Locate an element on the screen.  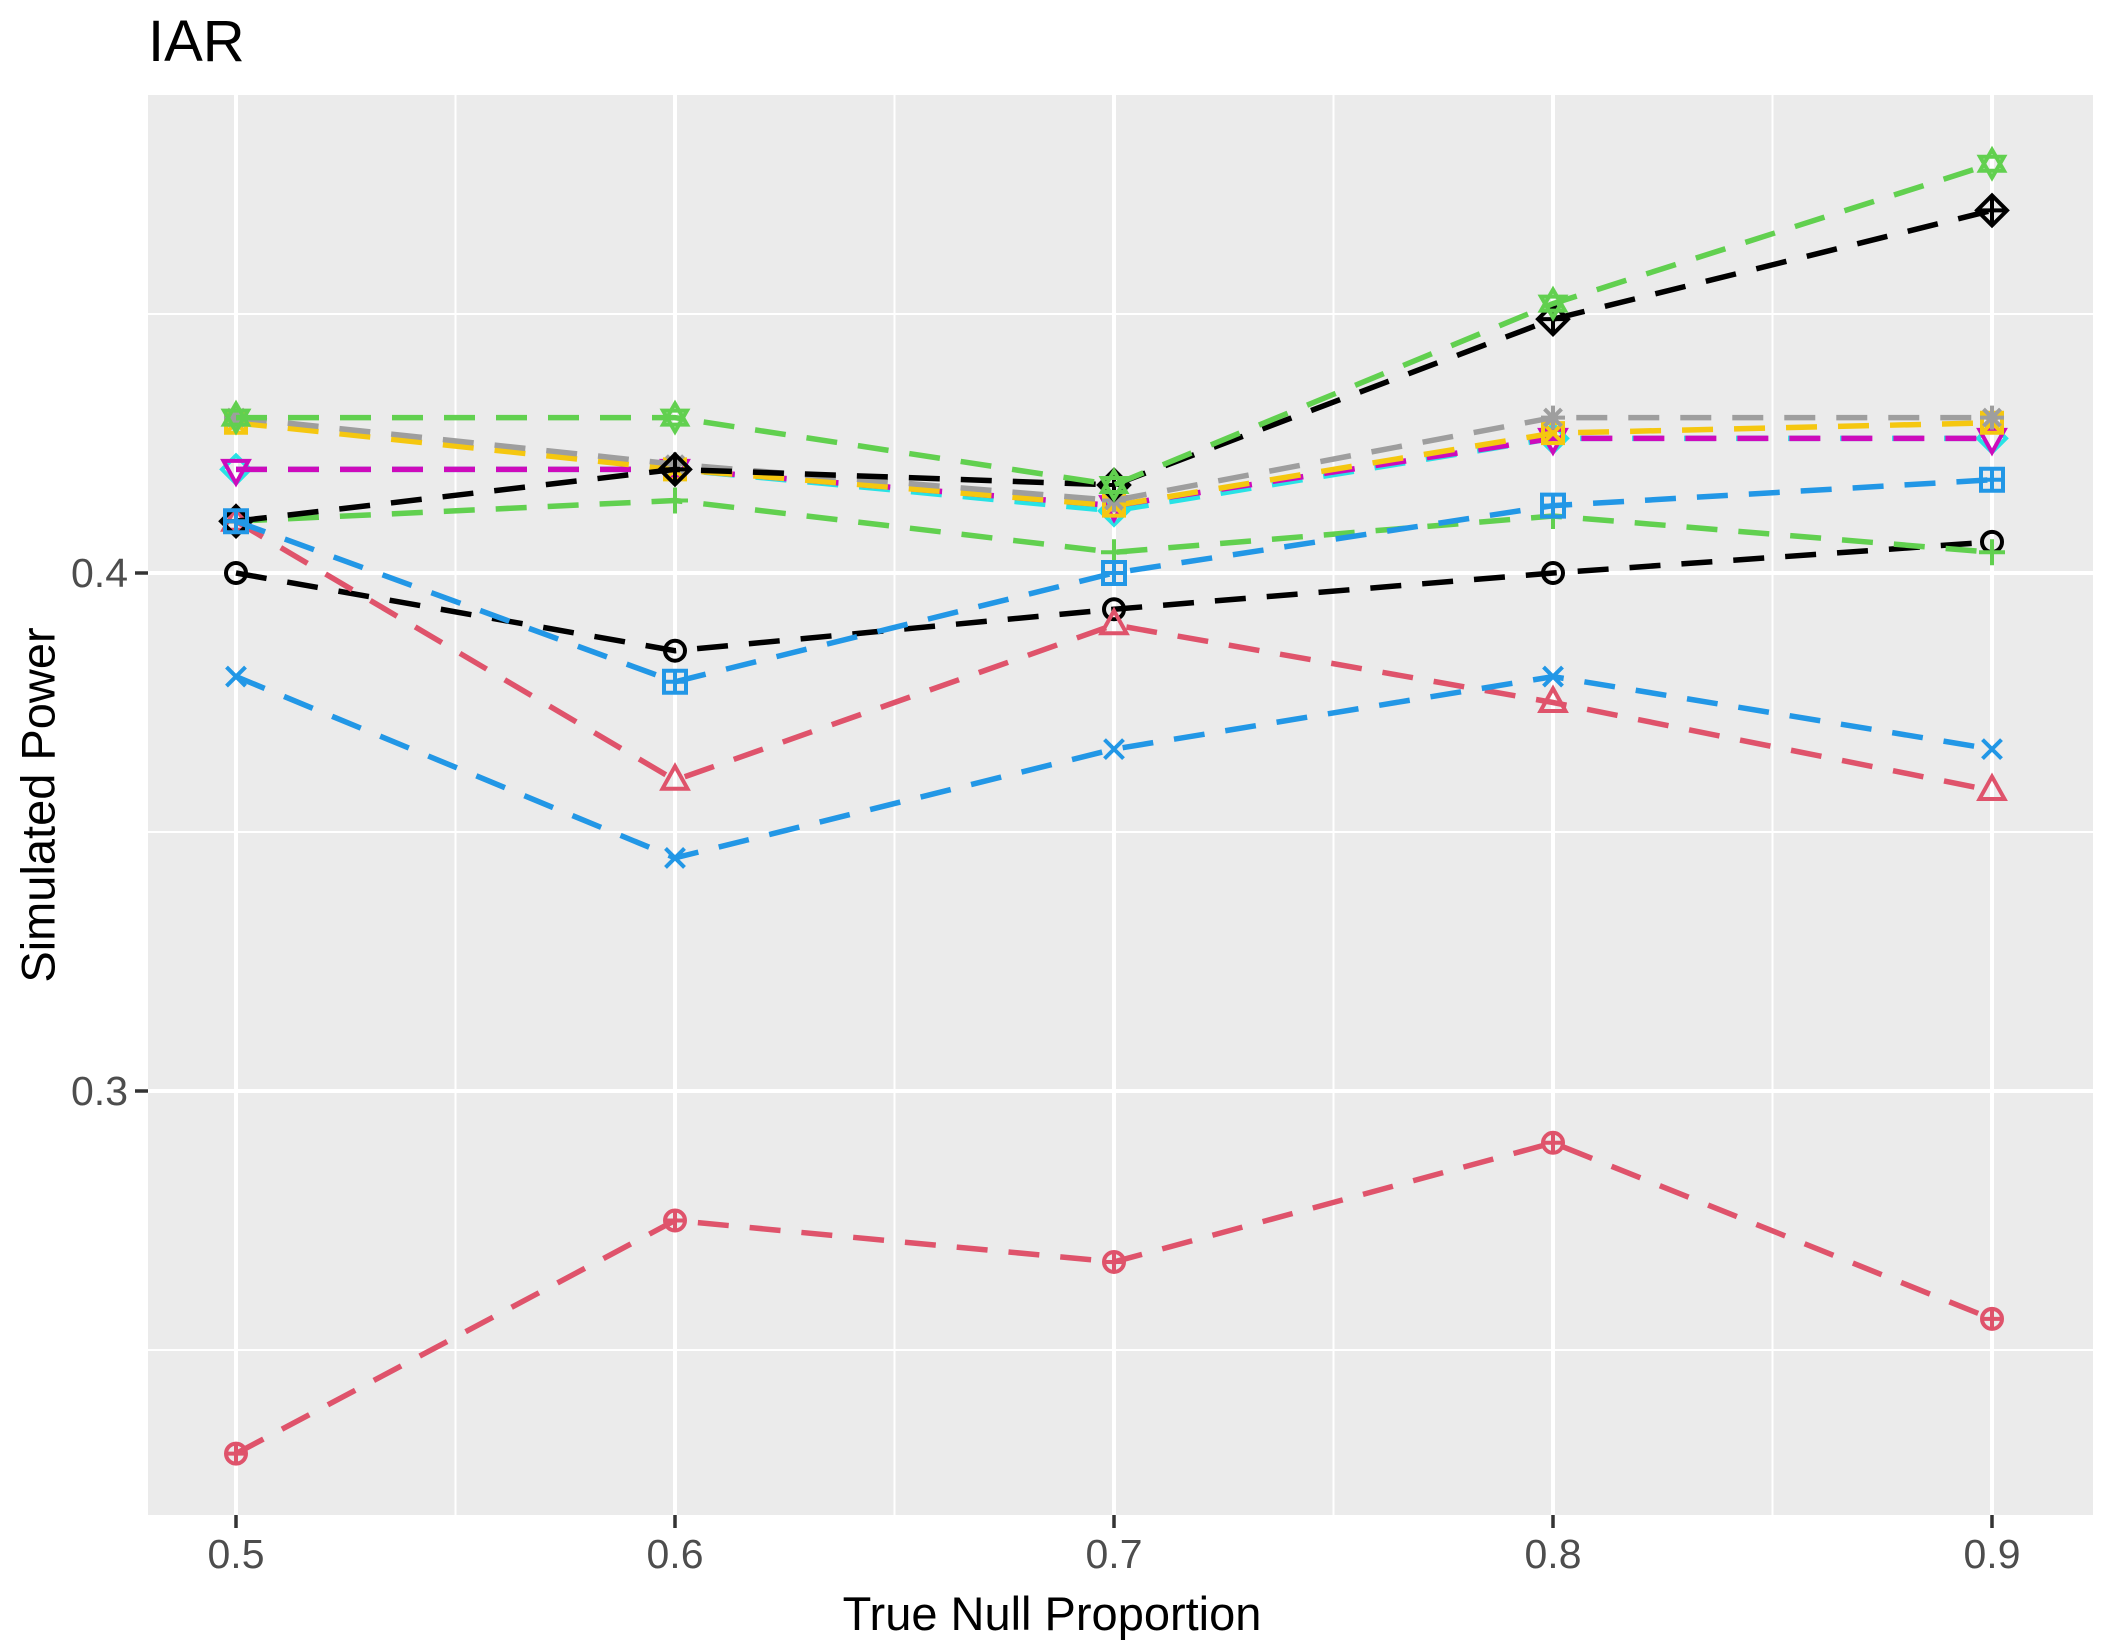
series-line-green-plus is located at coordinates (1114, 526).